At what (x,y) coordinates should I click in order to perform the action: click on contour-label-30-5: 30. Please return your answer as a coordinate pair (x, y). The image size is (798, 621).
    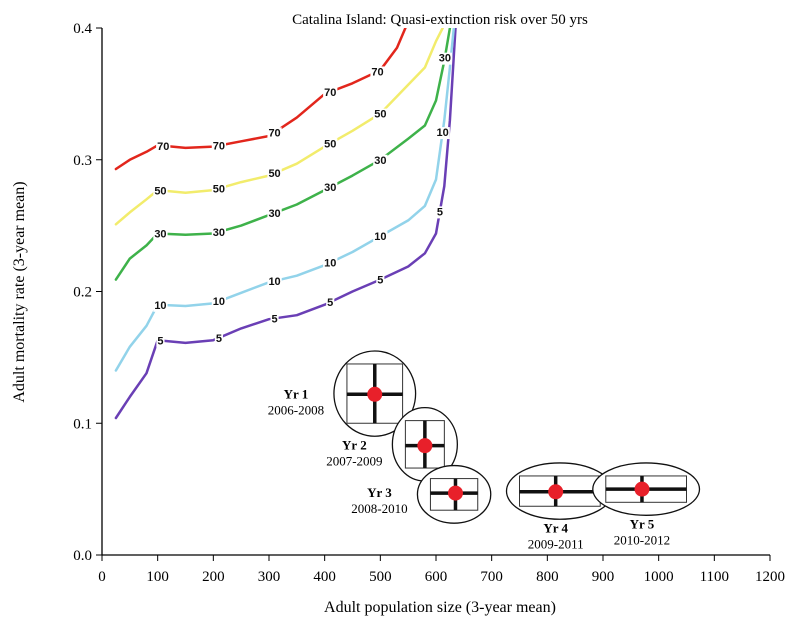
    Looking at the image, I should click on (445, 59).